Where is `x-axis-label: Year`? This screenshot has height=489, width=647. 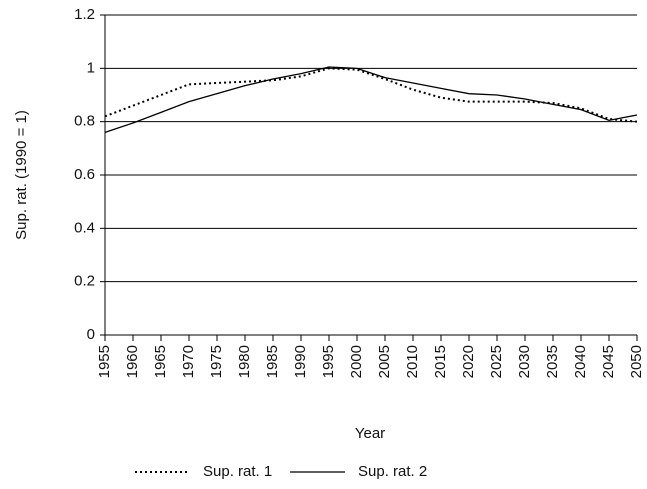 x-axis-label: Year is located at coordinates (370, 433).